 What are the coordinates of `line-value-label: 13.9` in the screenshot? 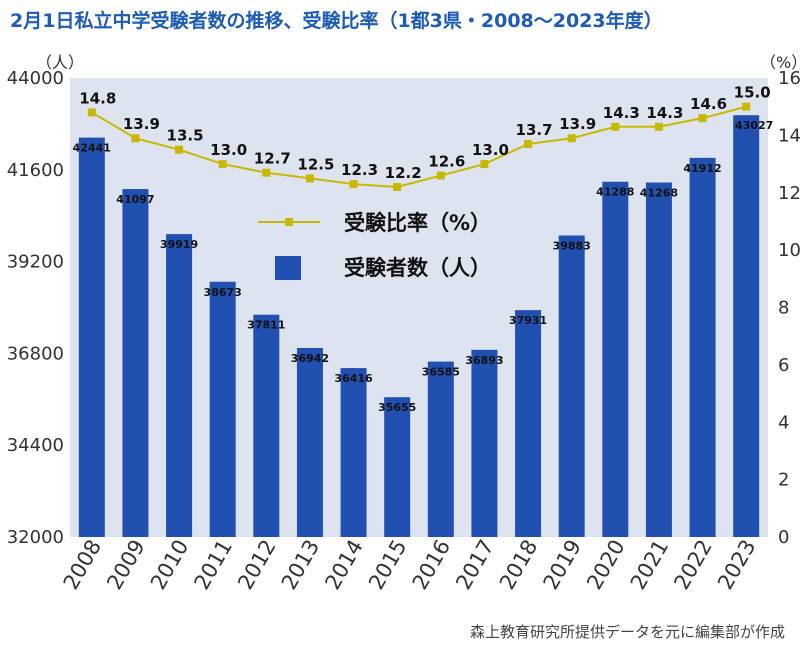 It's located at (141, 124).